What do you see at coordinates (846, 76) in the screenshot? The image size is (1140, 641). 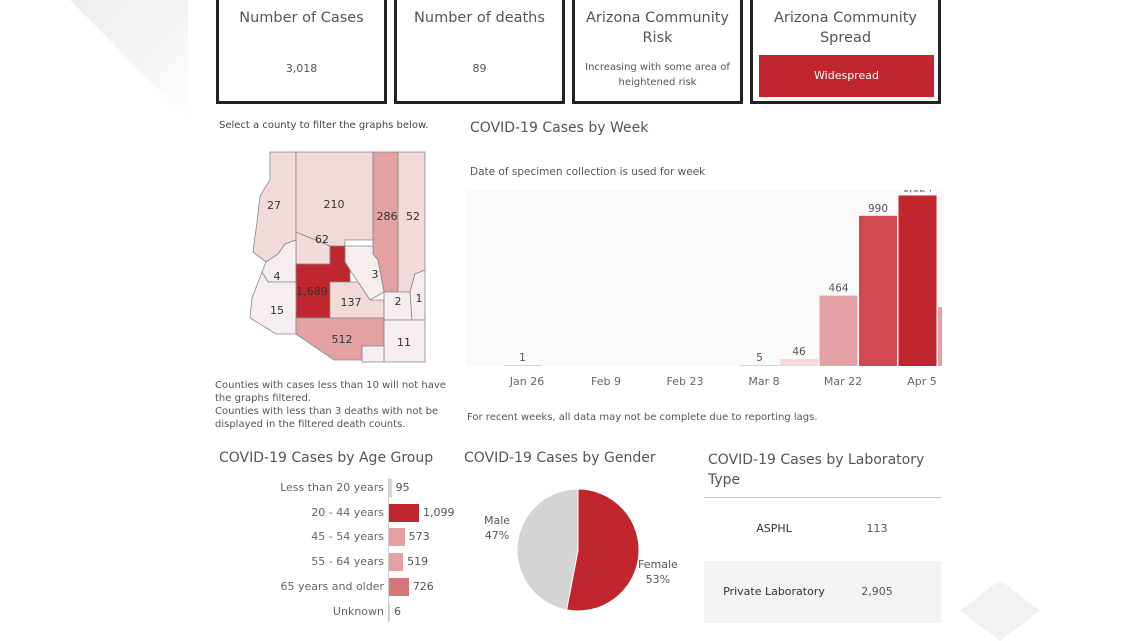 I see `spread-badge: Widespread` at bounding box center [846, 76].